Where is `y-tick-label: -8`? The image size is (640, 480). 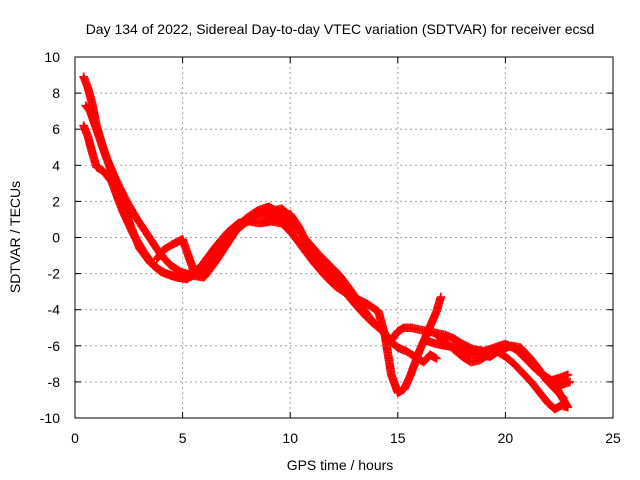
y-tick-label: -8 is located at coordinates (54, 382).